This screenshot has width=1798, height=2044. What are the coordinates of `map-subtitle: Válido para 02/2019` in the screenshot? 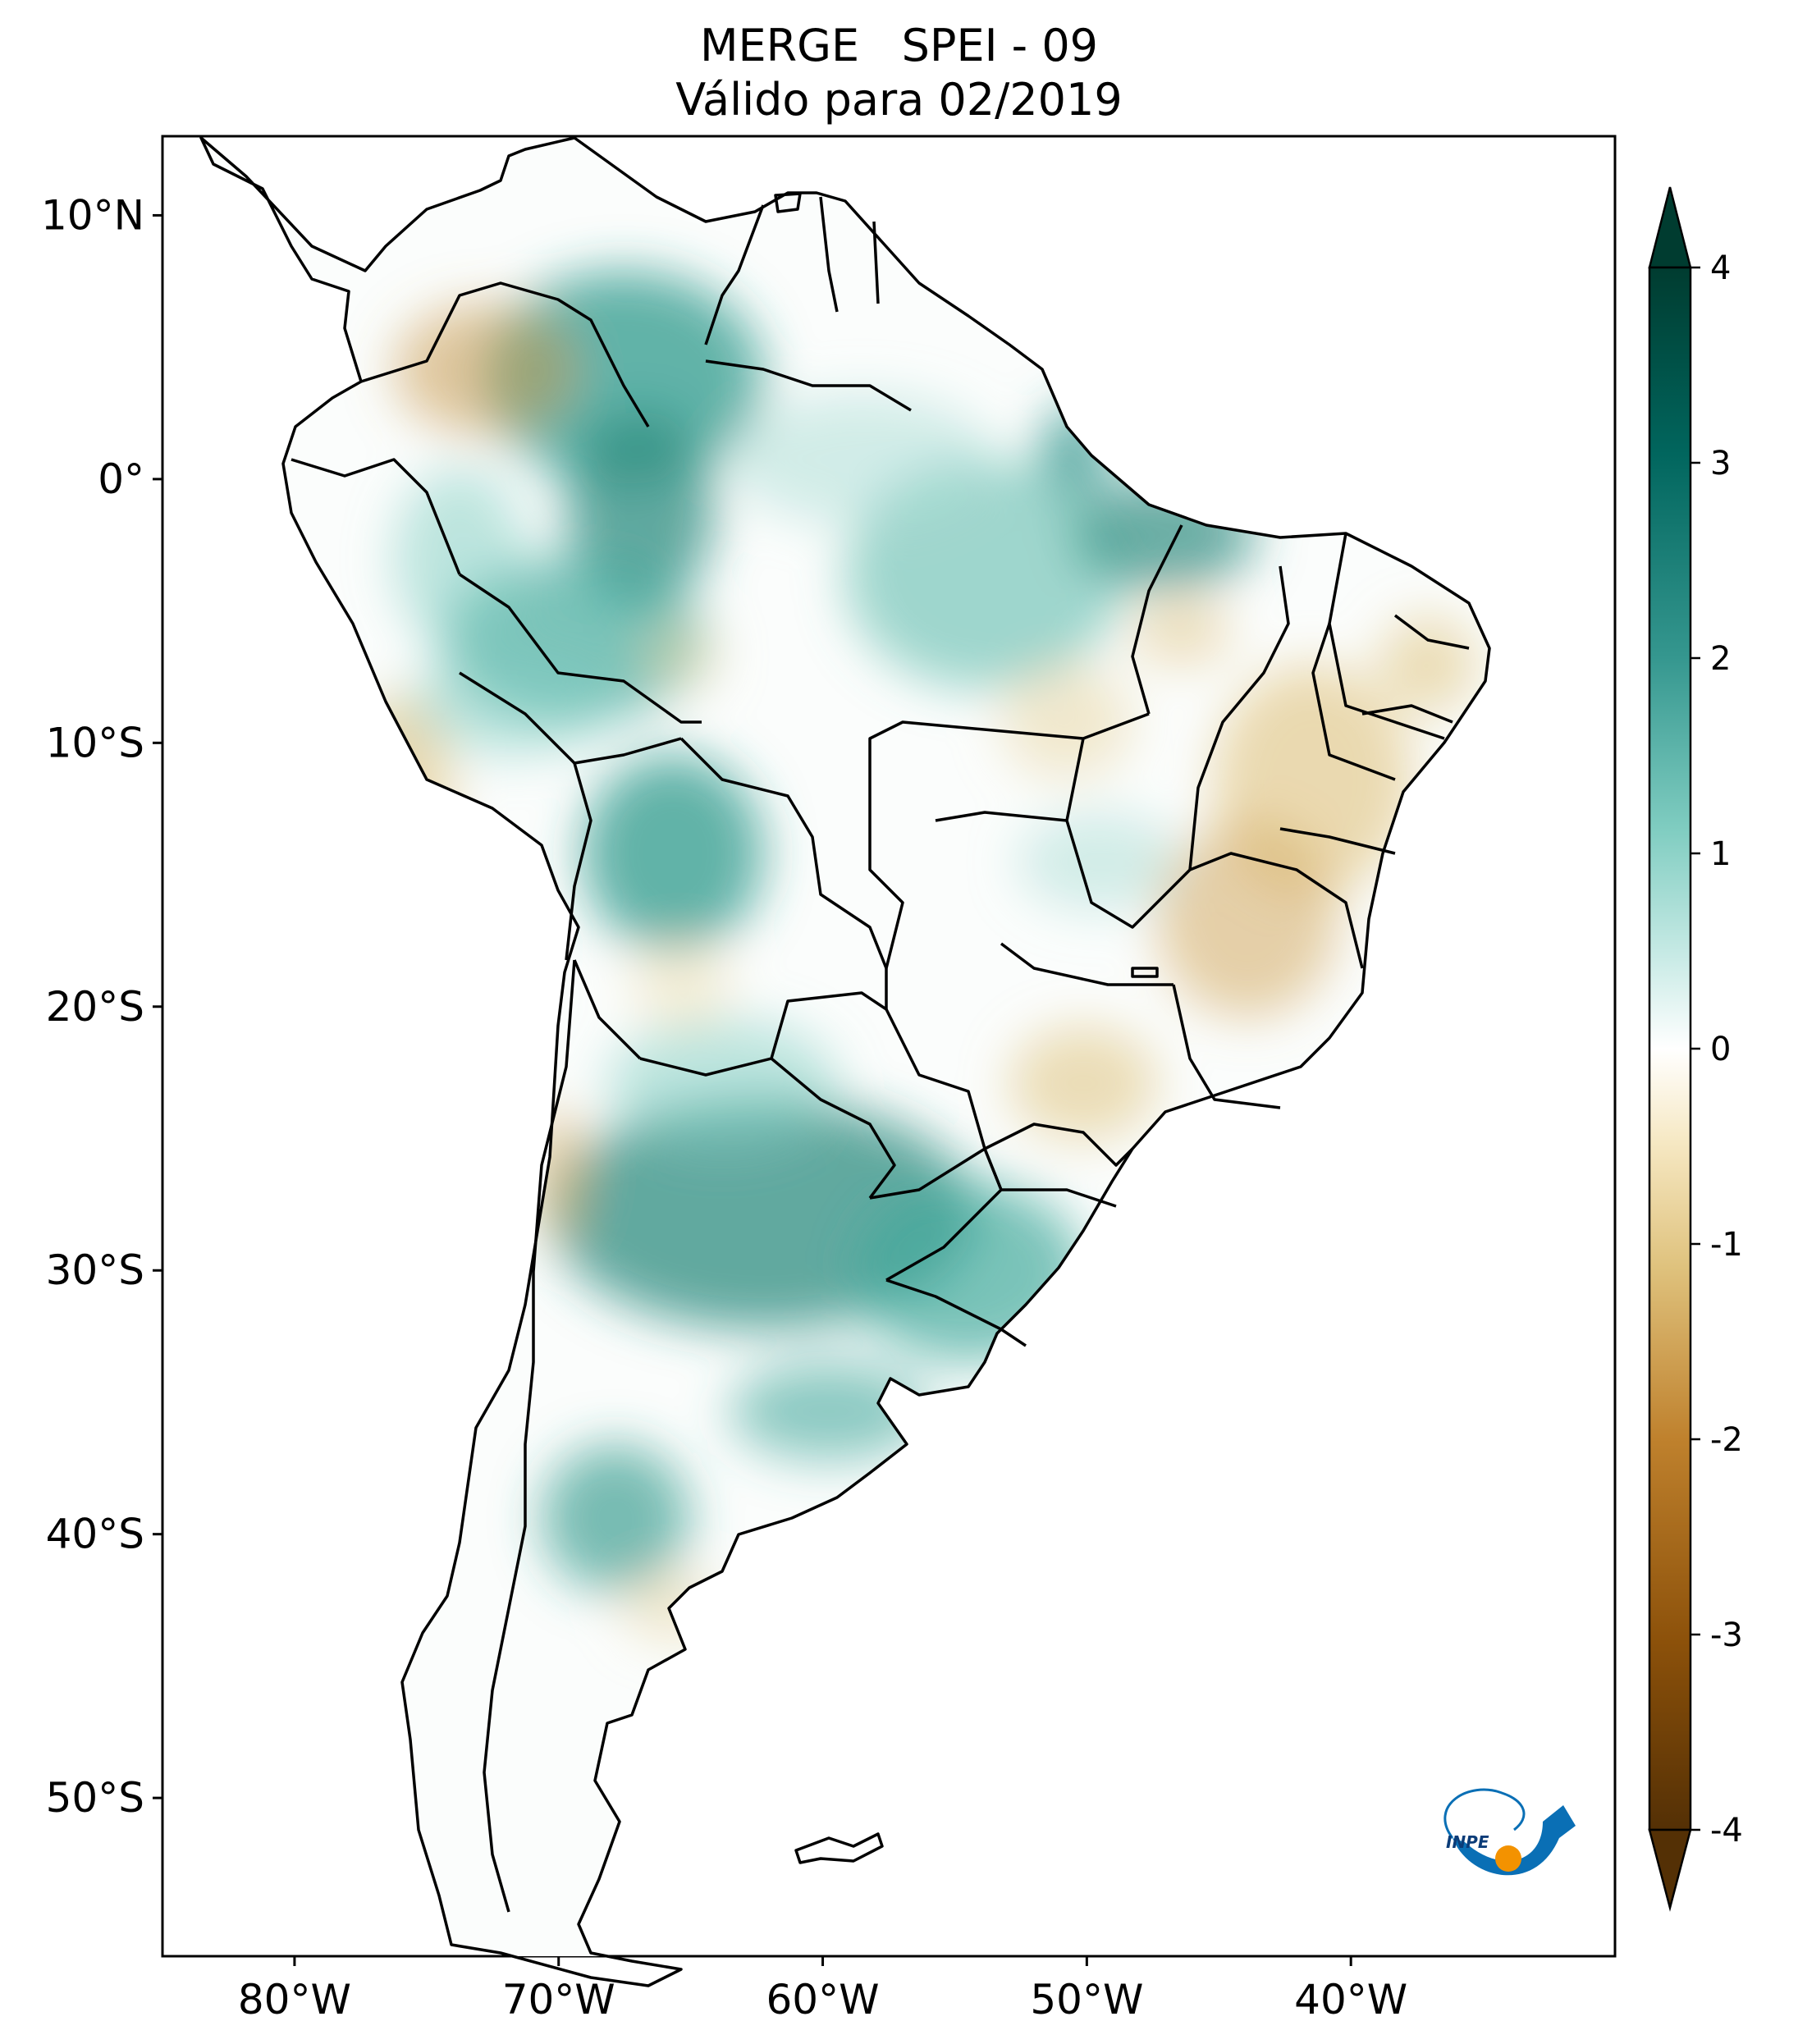 It's located at (899, 100).